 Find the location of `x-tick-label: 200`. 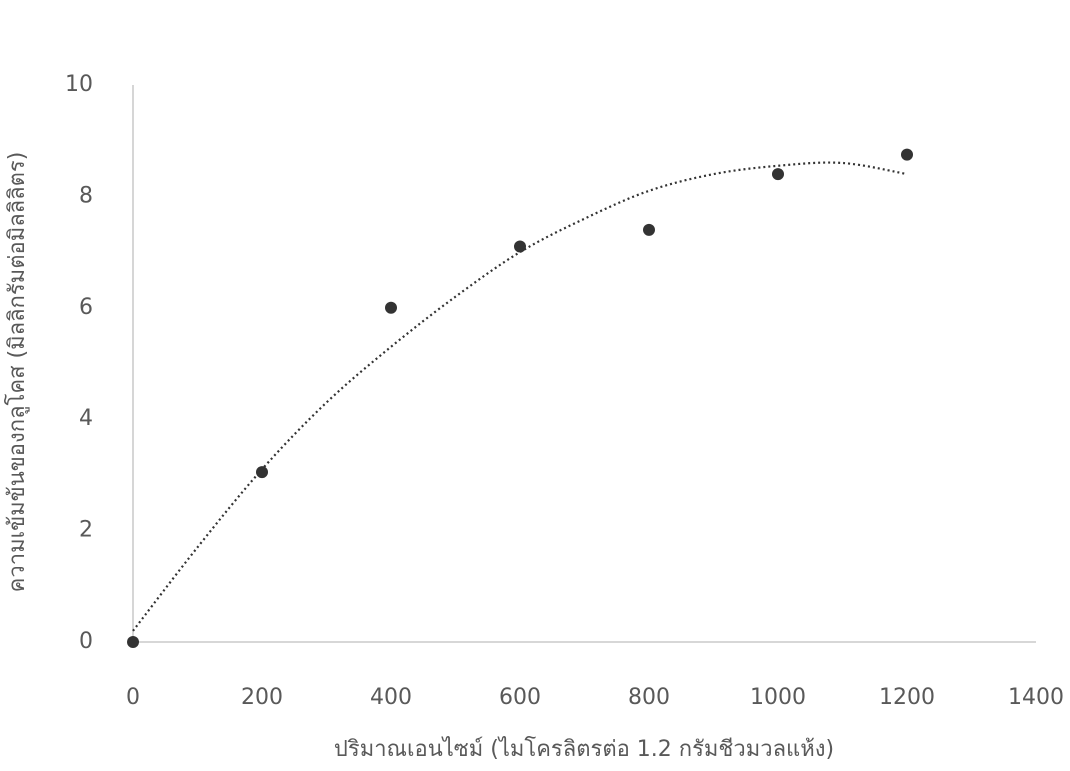

x-tick-label: 200 is located at coordinates (262, 697).